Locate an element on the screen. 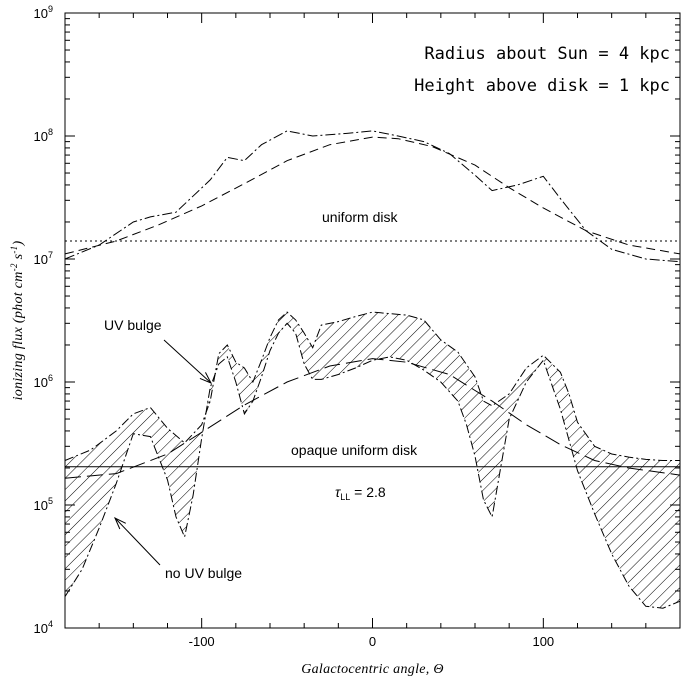 Image resolution: width=681 pixels, height=681 pixels. y-tick-label: 10⁷ is located at coordinates (43, 258).